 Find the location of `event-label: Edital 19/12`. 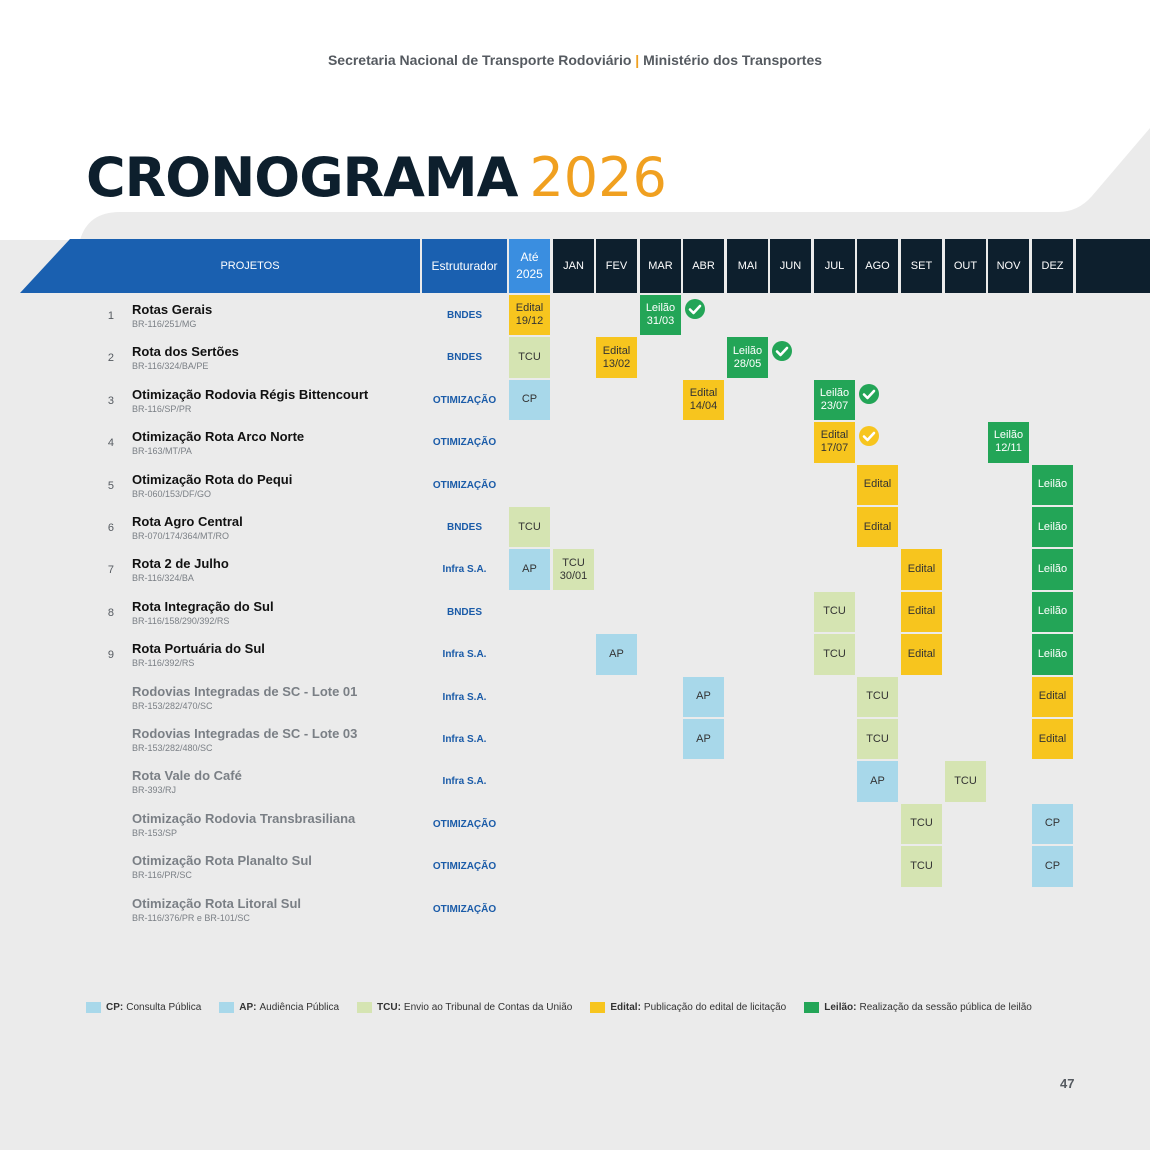

event-label: Edital 19/12 is located at coordinates (530, 315).